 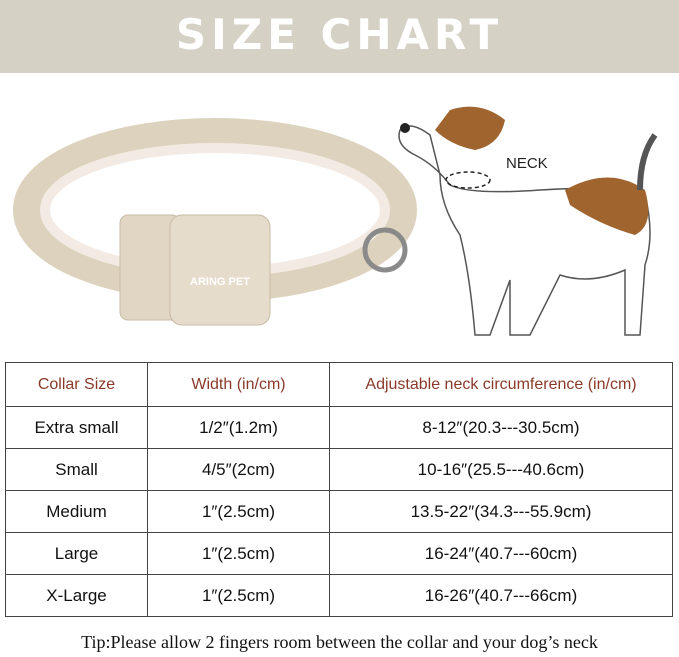 What do you see at coordinates (501, 595) in the screenshot?
I see `table-cell: 16-26″(40.7---66cm)` at bounding box center [501, 595].